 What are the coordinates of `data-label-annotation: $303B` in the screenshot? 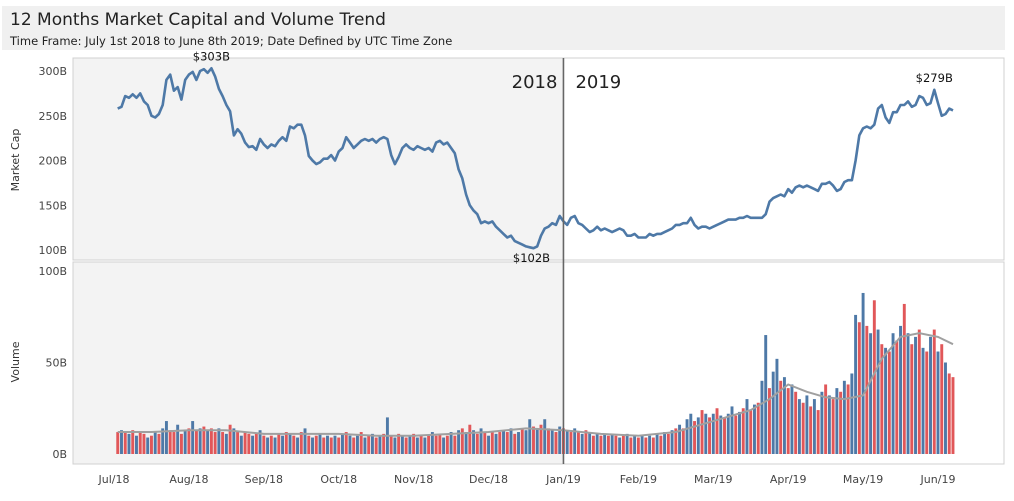 It's located at (211, 56).